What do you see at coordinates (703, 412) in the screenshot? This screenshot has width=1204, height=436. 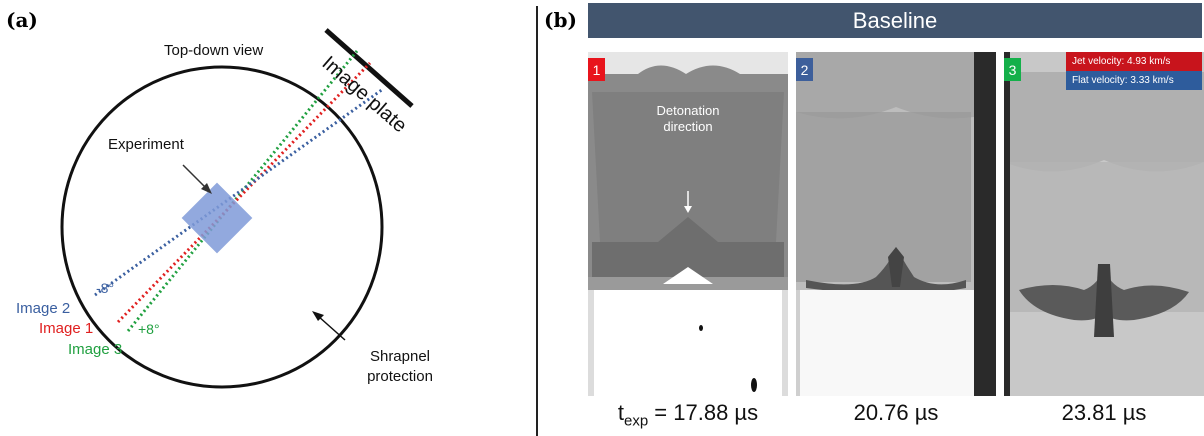 I see `time-value-1: = 17.88 µs` at bounding box center [703, 412].